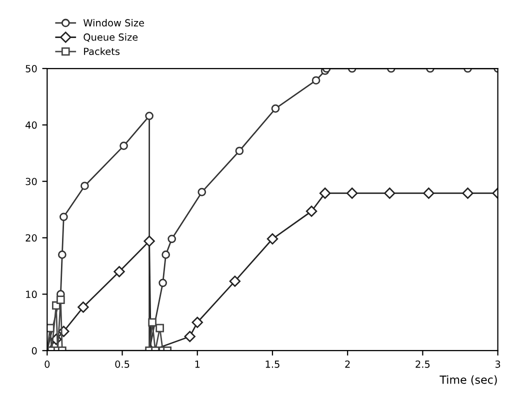 This screenshot has width=524, height=403. Describe the element at coordinates (497, 364) in the screenshot. I see `x-tick-label: 3` at that location.